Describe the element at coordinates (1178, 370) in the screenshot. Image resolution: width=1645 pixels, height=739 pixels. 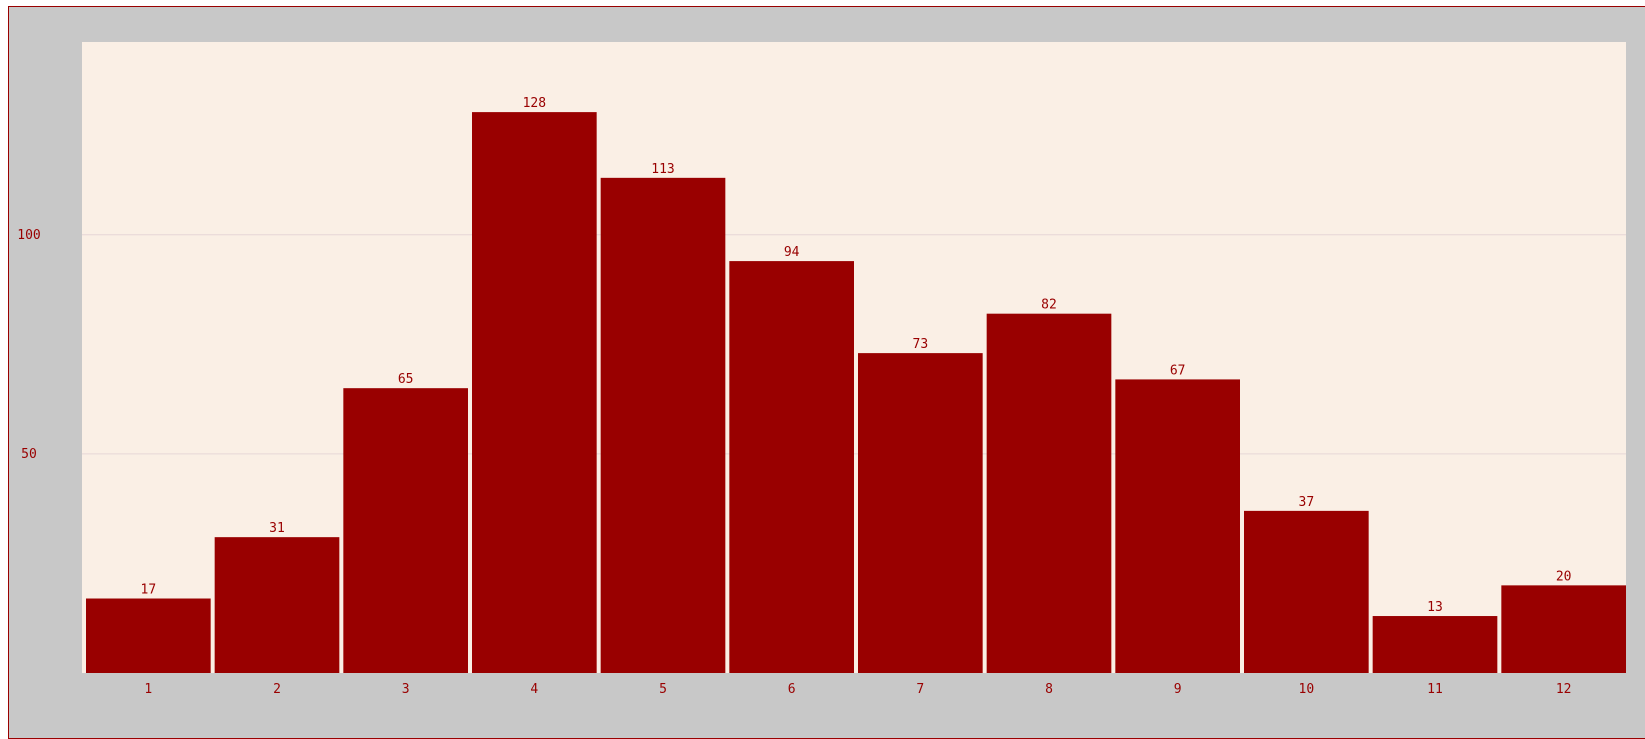
I see `bar-value-label: 67` at that location.